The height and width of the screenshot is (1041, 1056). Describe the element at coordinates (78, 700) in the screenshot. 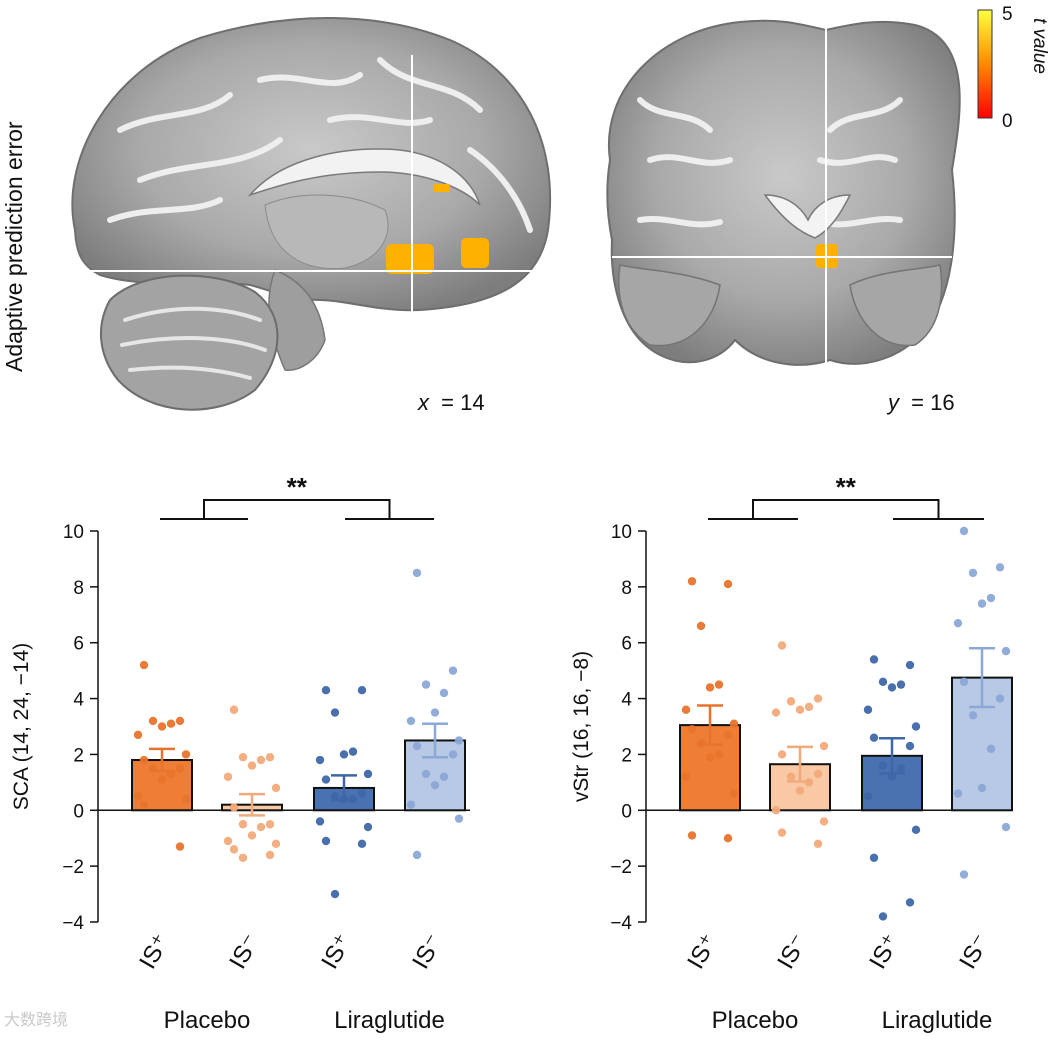

I see `y-tick-label: 4` at that location.